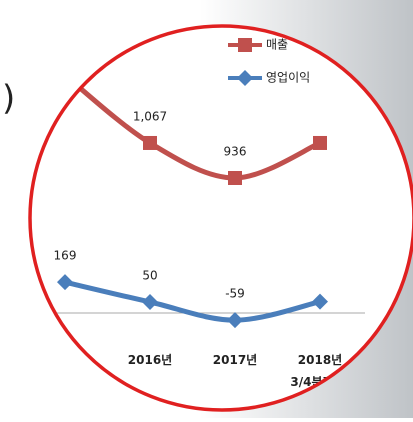 This screenshot has height=422, width=413. I want to click on data-label: -59, so click(235, 294).